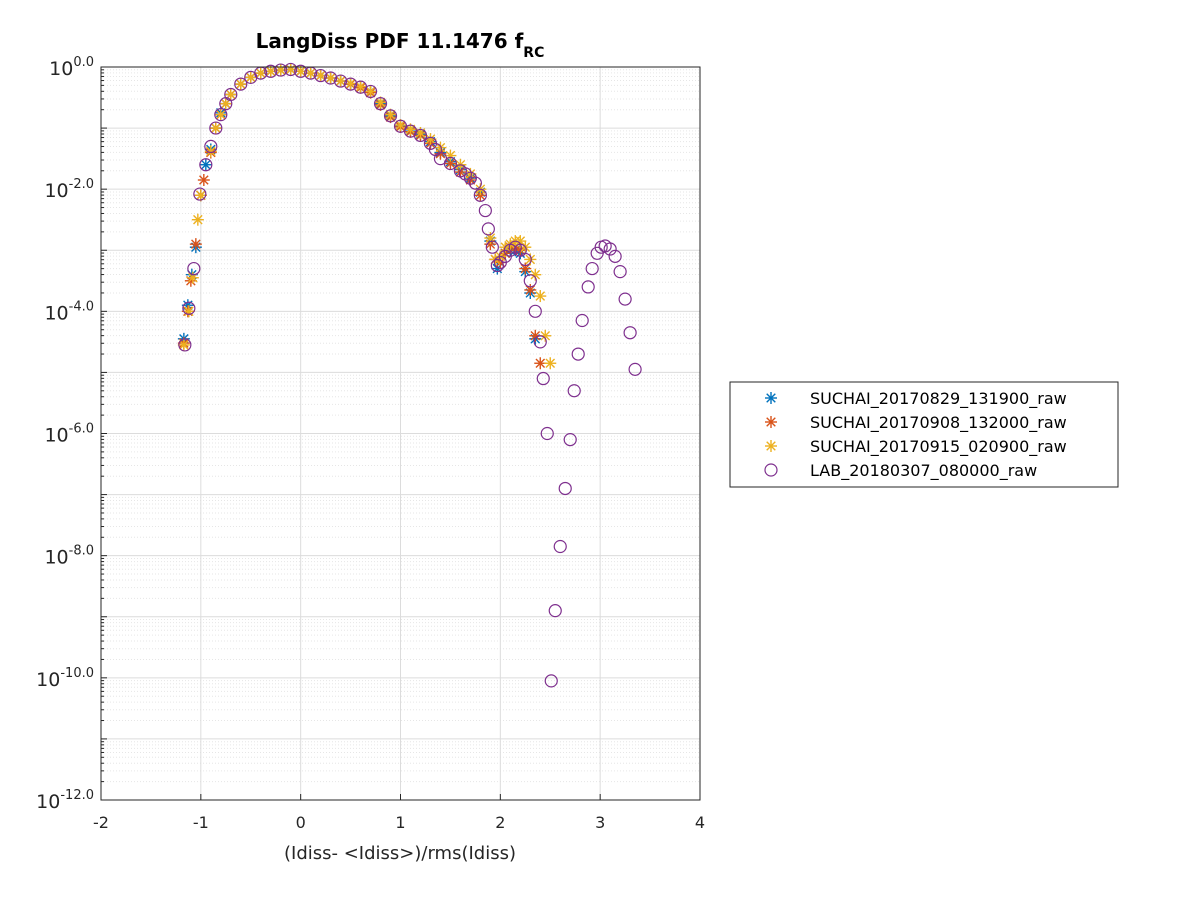 The width and height of the screenshot is (1200, 900). What do you see at coordinates (101, 822) in the screenshot?
I see `x-tick-label: -2` at bounding box center [101, 822].